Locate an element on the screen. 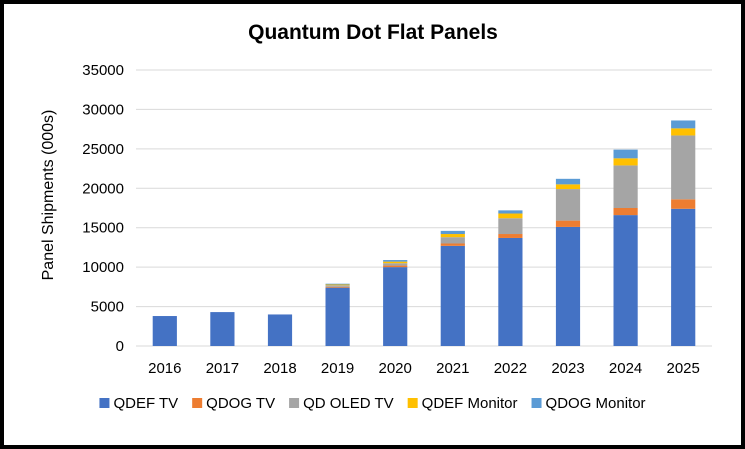 The width and height of the screenshot is (745, 449). bar-qd-oled-tv-2020 is located at coordinates (395, 264).